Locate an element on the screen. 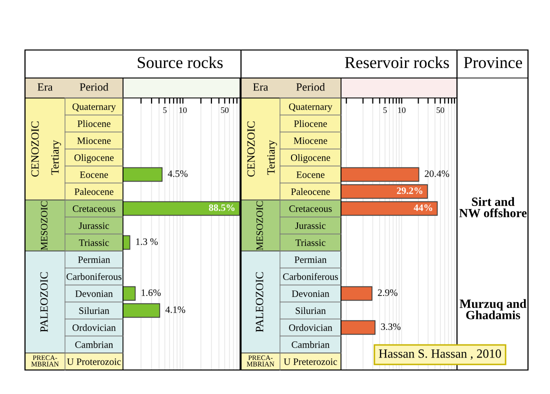 The image size is (550, 394). data-label: 1.6% is located at coordinates (151, 292).